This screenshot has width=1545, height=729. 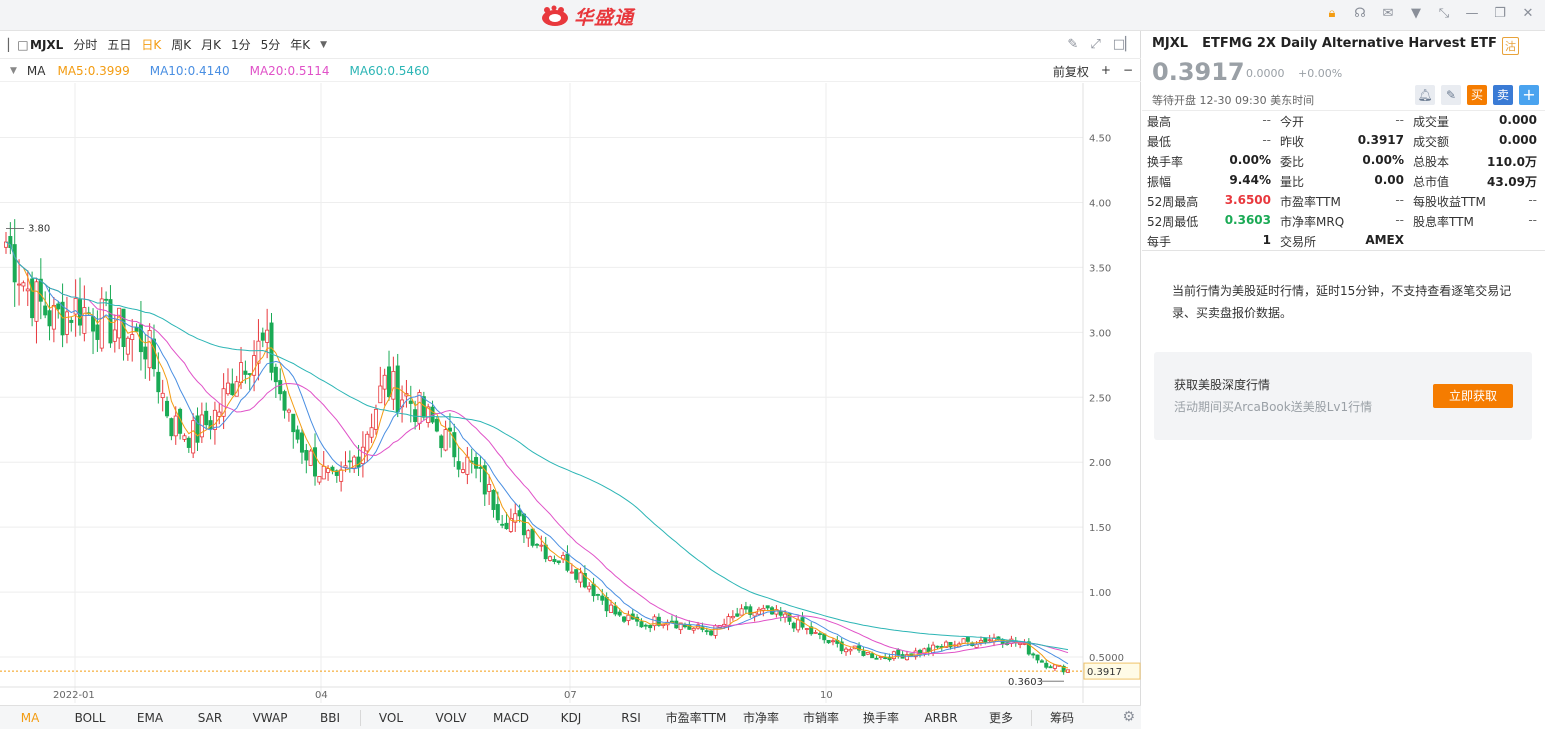 What do you see at coordinates (1477, 95) in the screenshot?
I see `buy-button: 买` at bounding box center [1477, 95].